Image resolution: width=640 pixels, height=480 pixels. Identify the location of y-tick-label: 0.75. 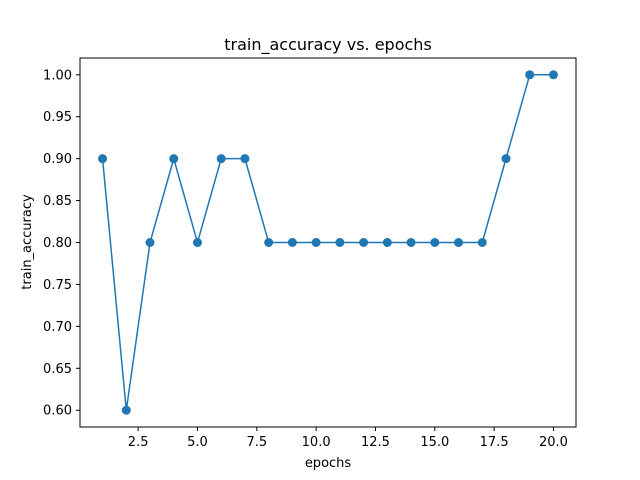
(57, 285).